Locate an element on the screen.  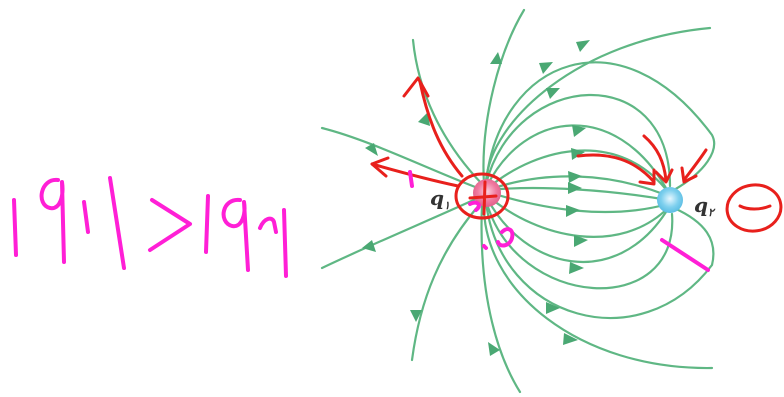
digit-q2-sub is located at coordinates (268, 225).